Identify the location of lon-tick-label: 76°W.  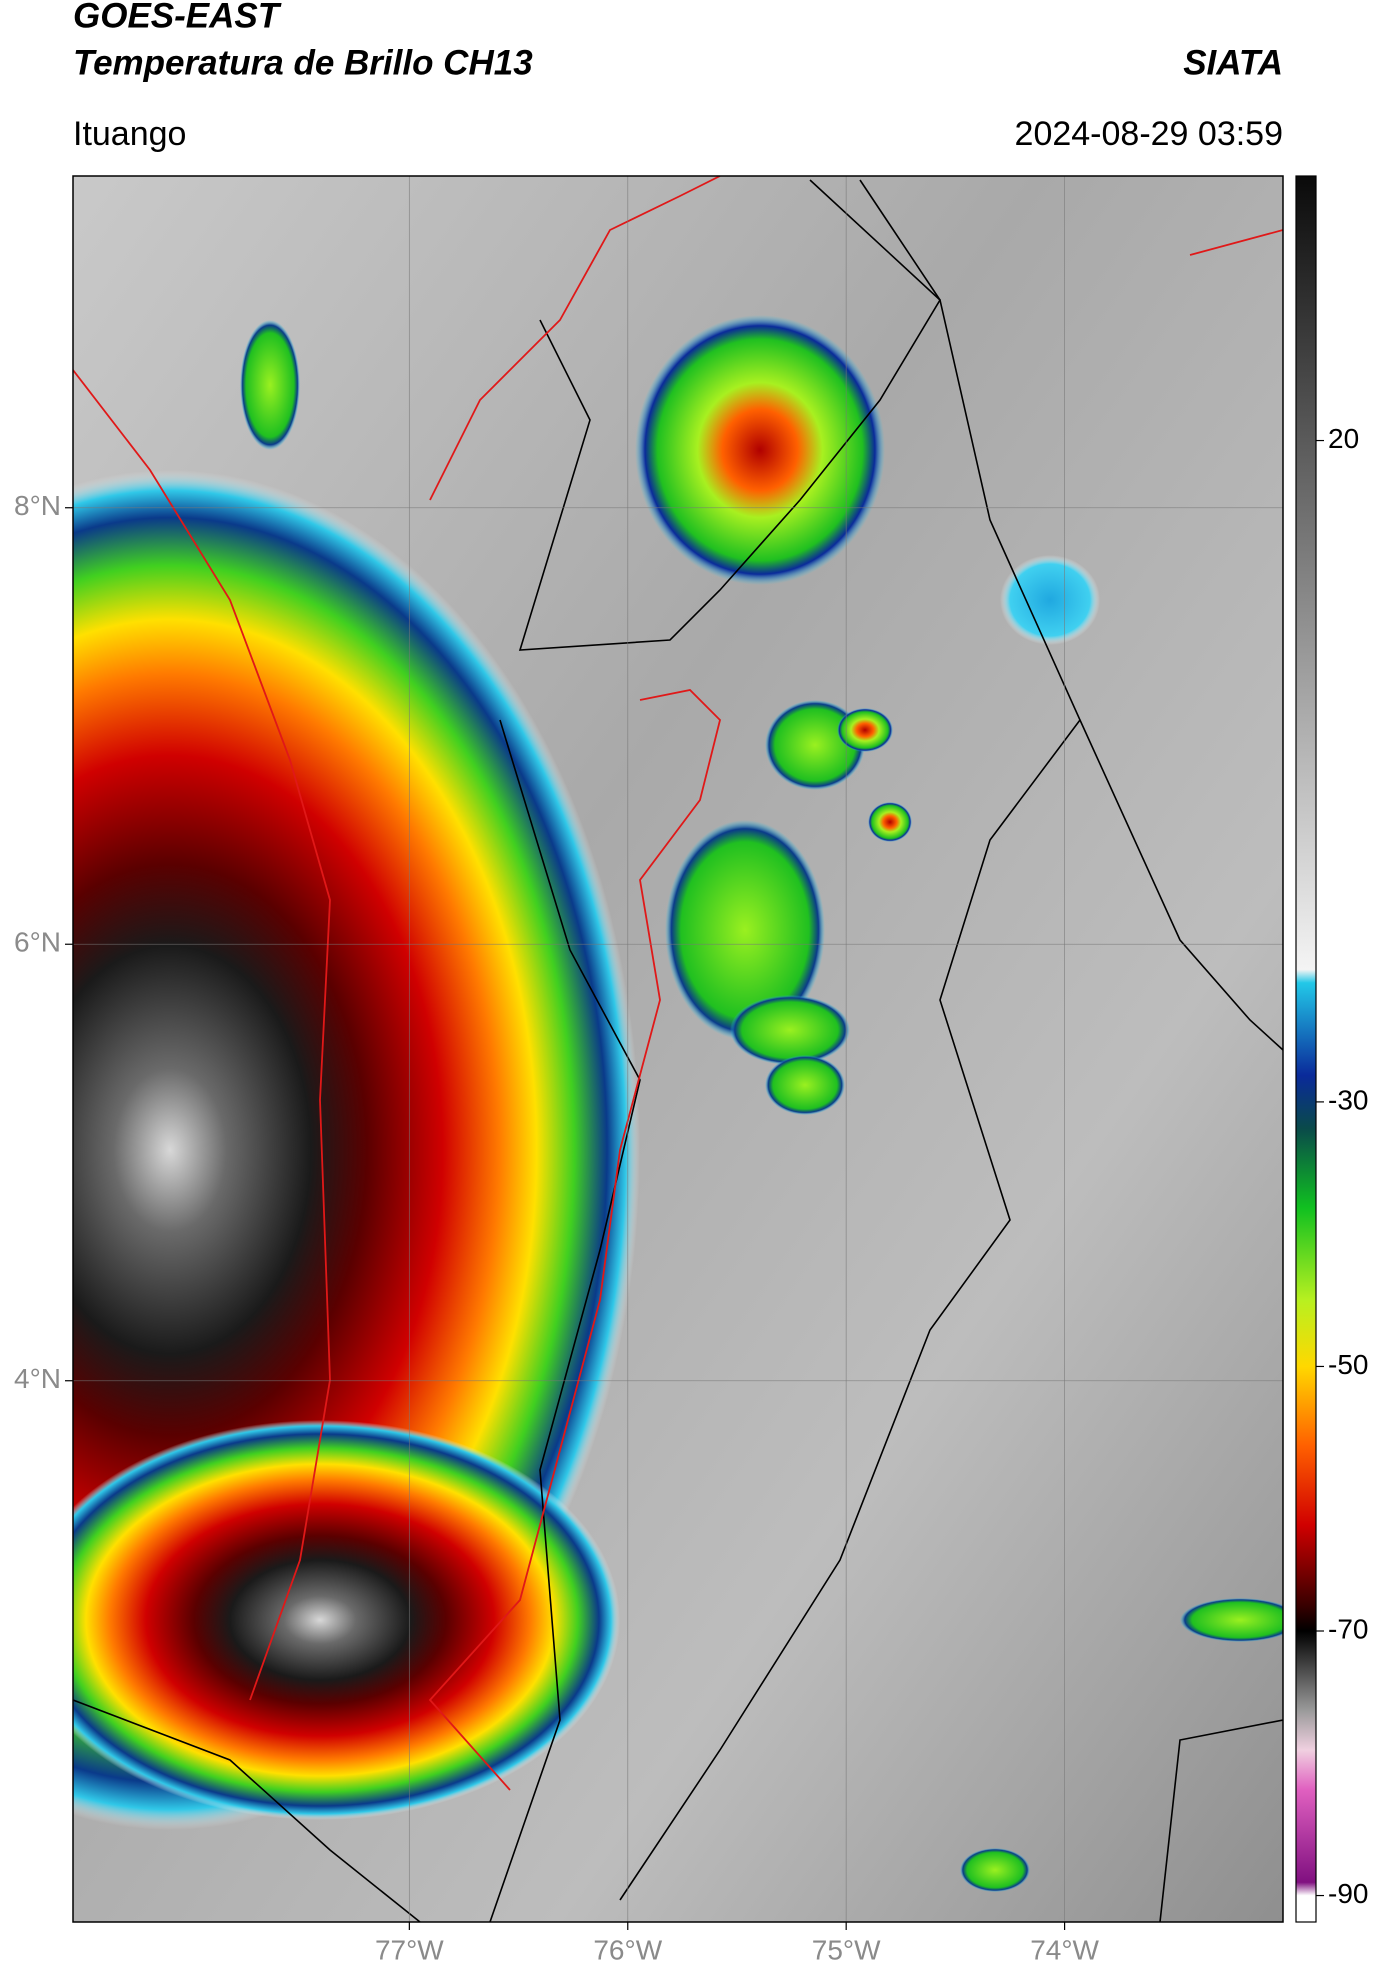
(627, 1949).